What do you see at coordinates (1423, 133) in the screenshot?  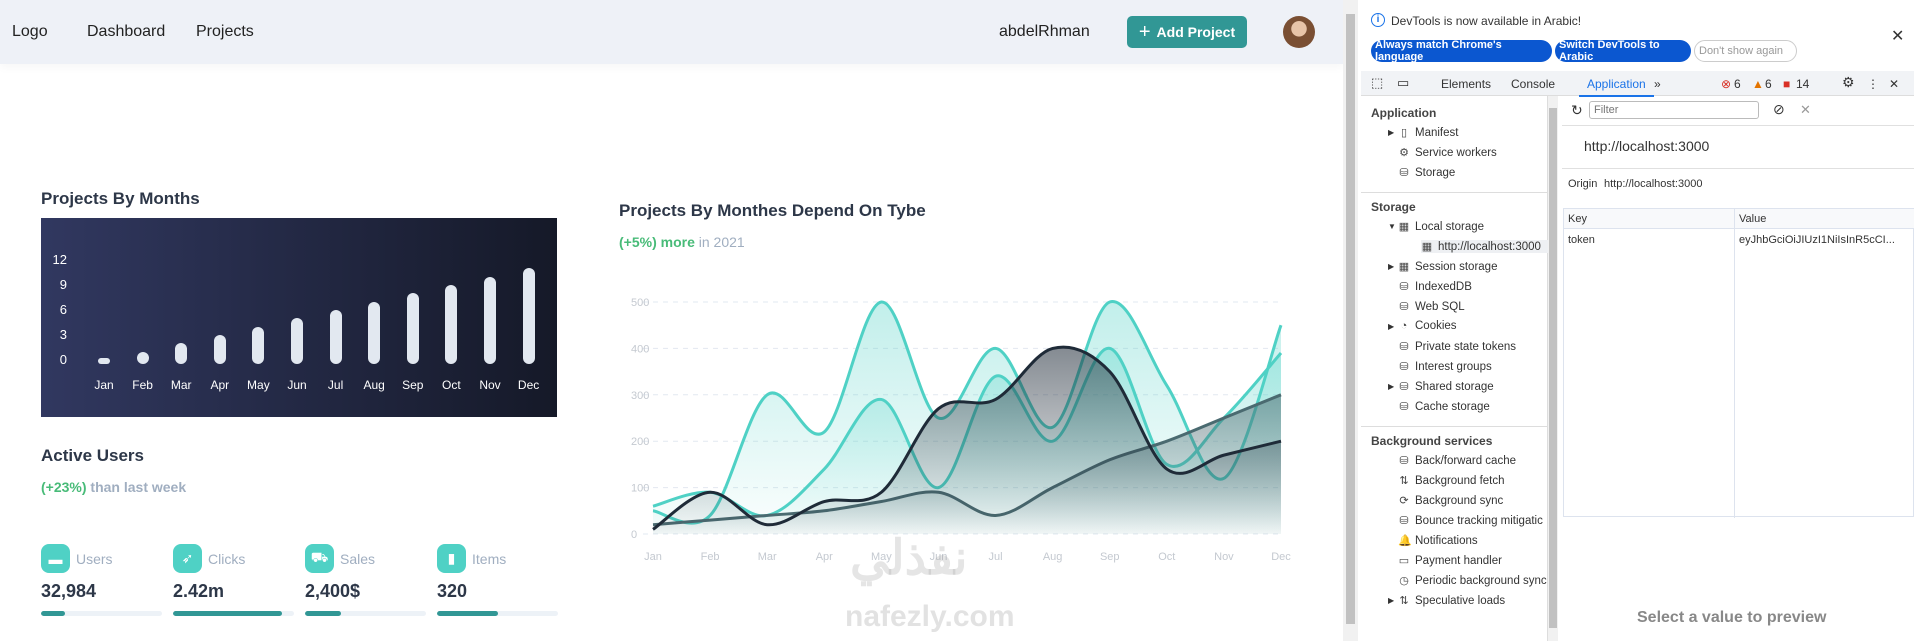 I see `sidebar-item: ▶ ▯ Manifest` at bounding box center [1423, 133].